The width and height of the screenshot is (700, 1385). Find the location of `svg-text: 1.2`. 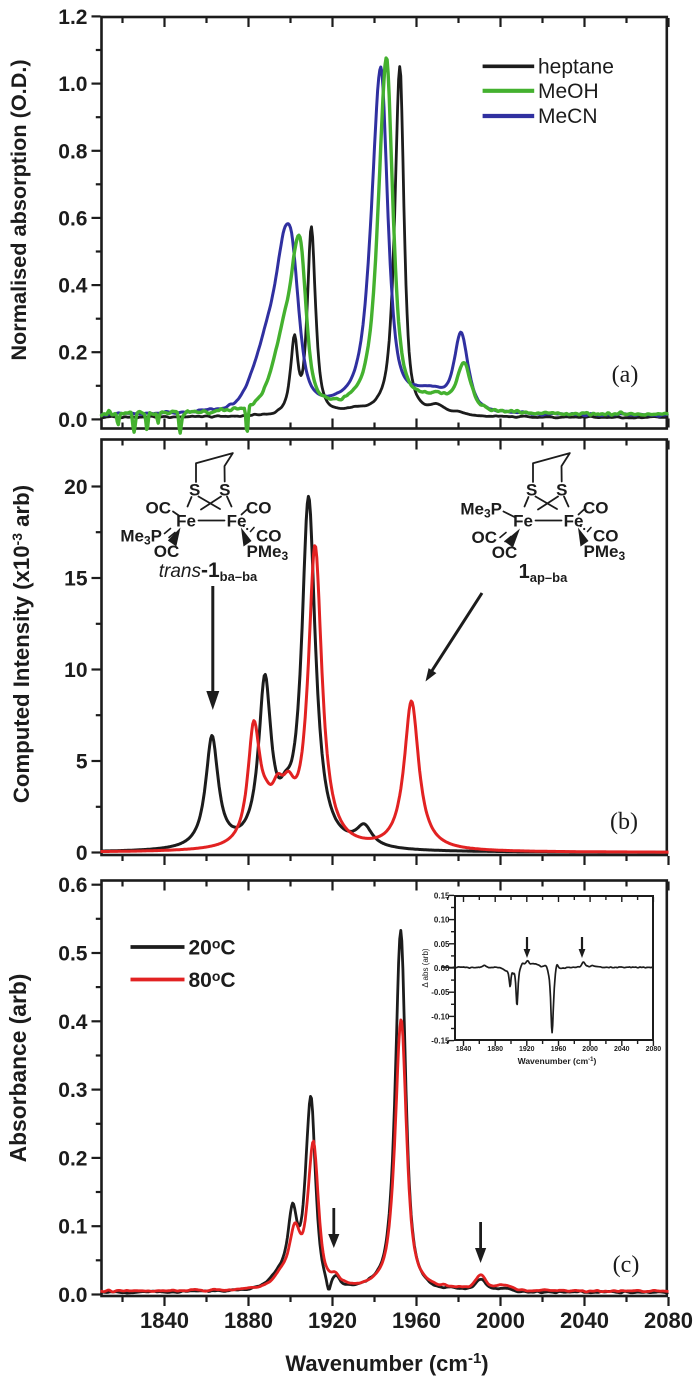

svg-text: 1.2 is located at coordinates (72, 17).